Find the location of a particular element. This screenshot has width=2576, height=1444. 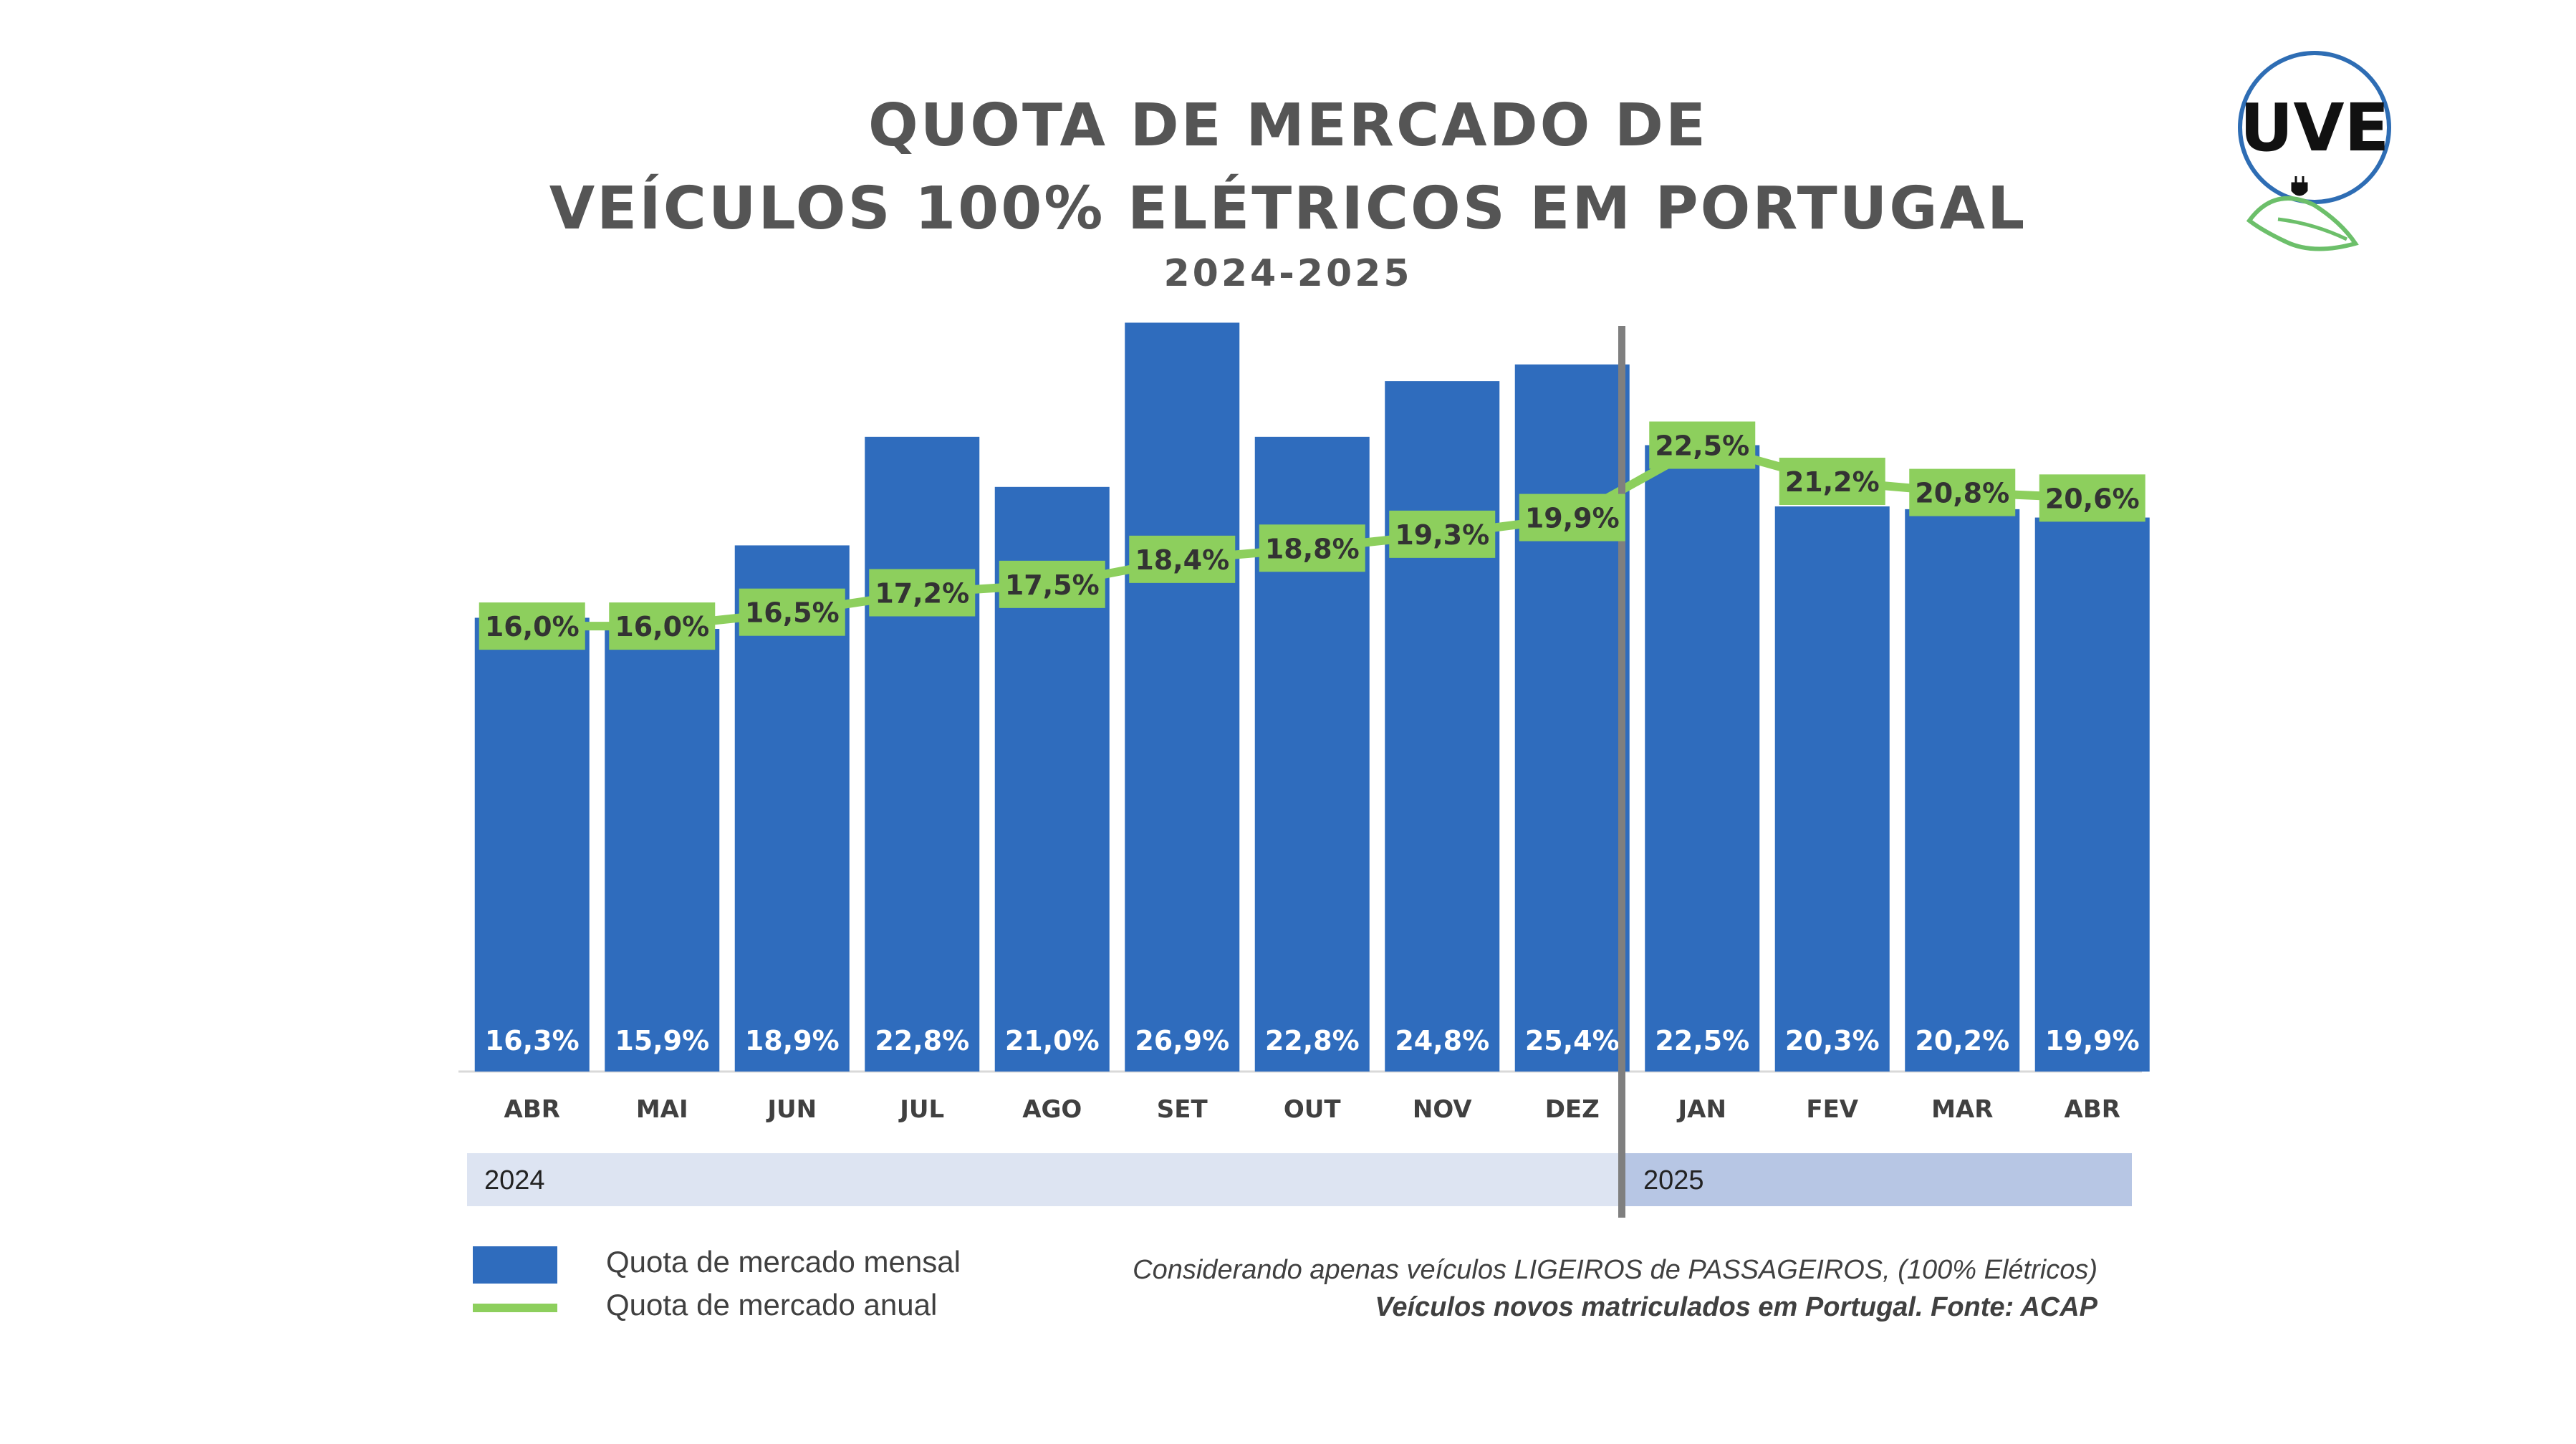

bar-value-label-5: 26,9% is located at coordinates (1182, 1040).